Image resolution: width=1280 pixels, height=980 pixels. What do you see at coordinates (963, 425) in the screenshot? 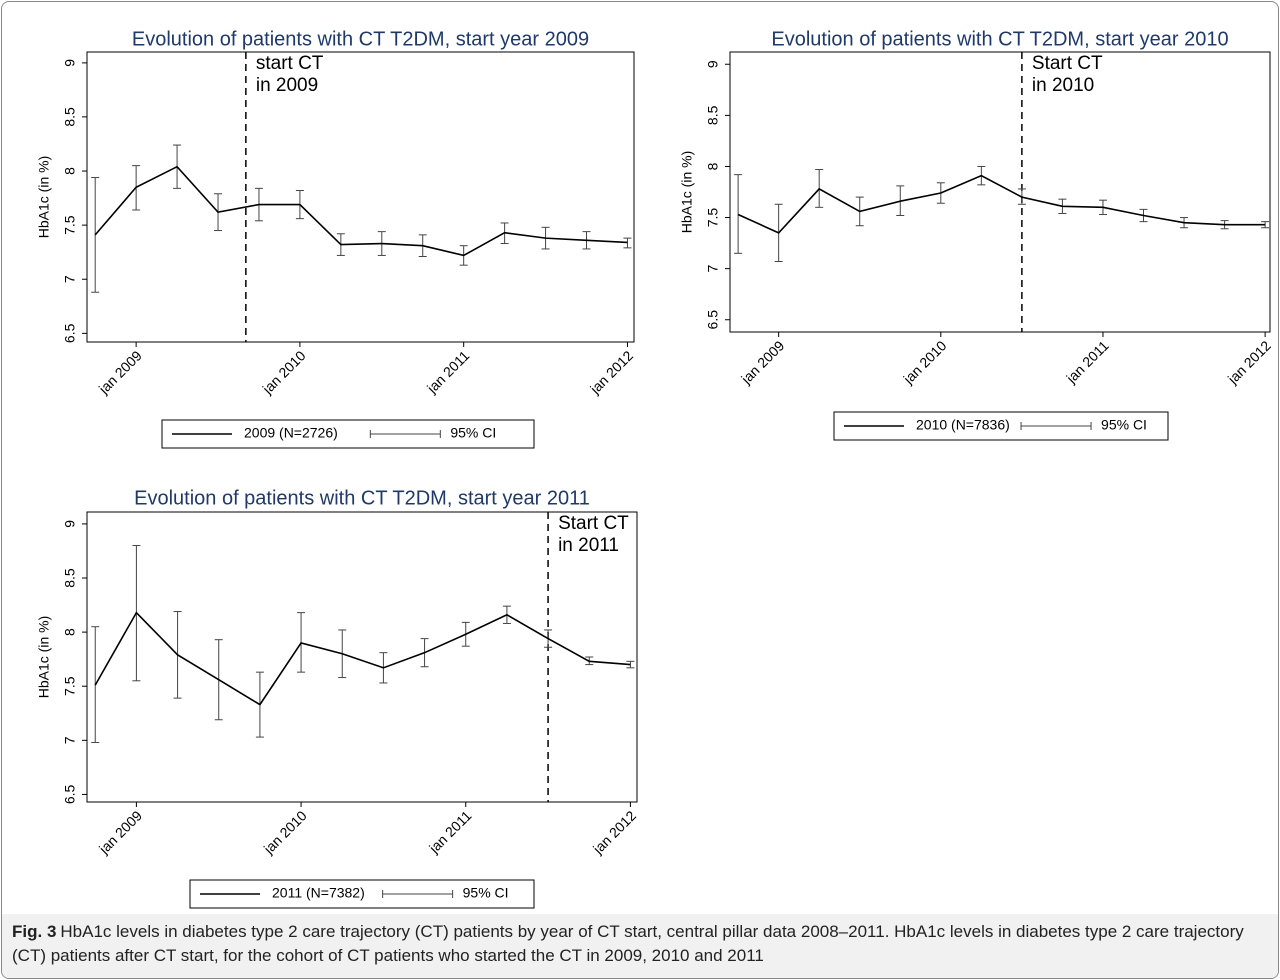
I see `legend-label: 2010 (N=7836)` at bounding box center [963, 425].